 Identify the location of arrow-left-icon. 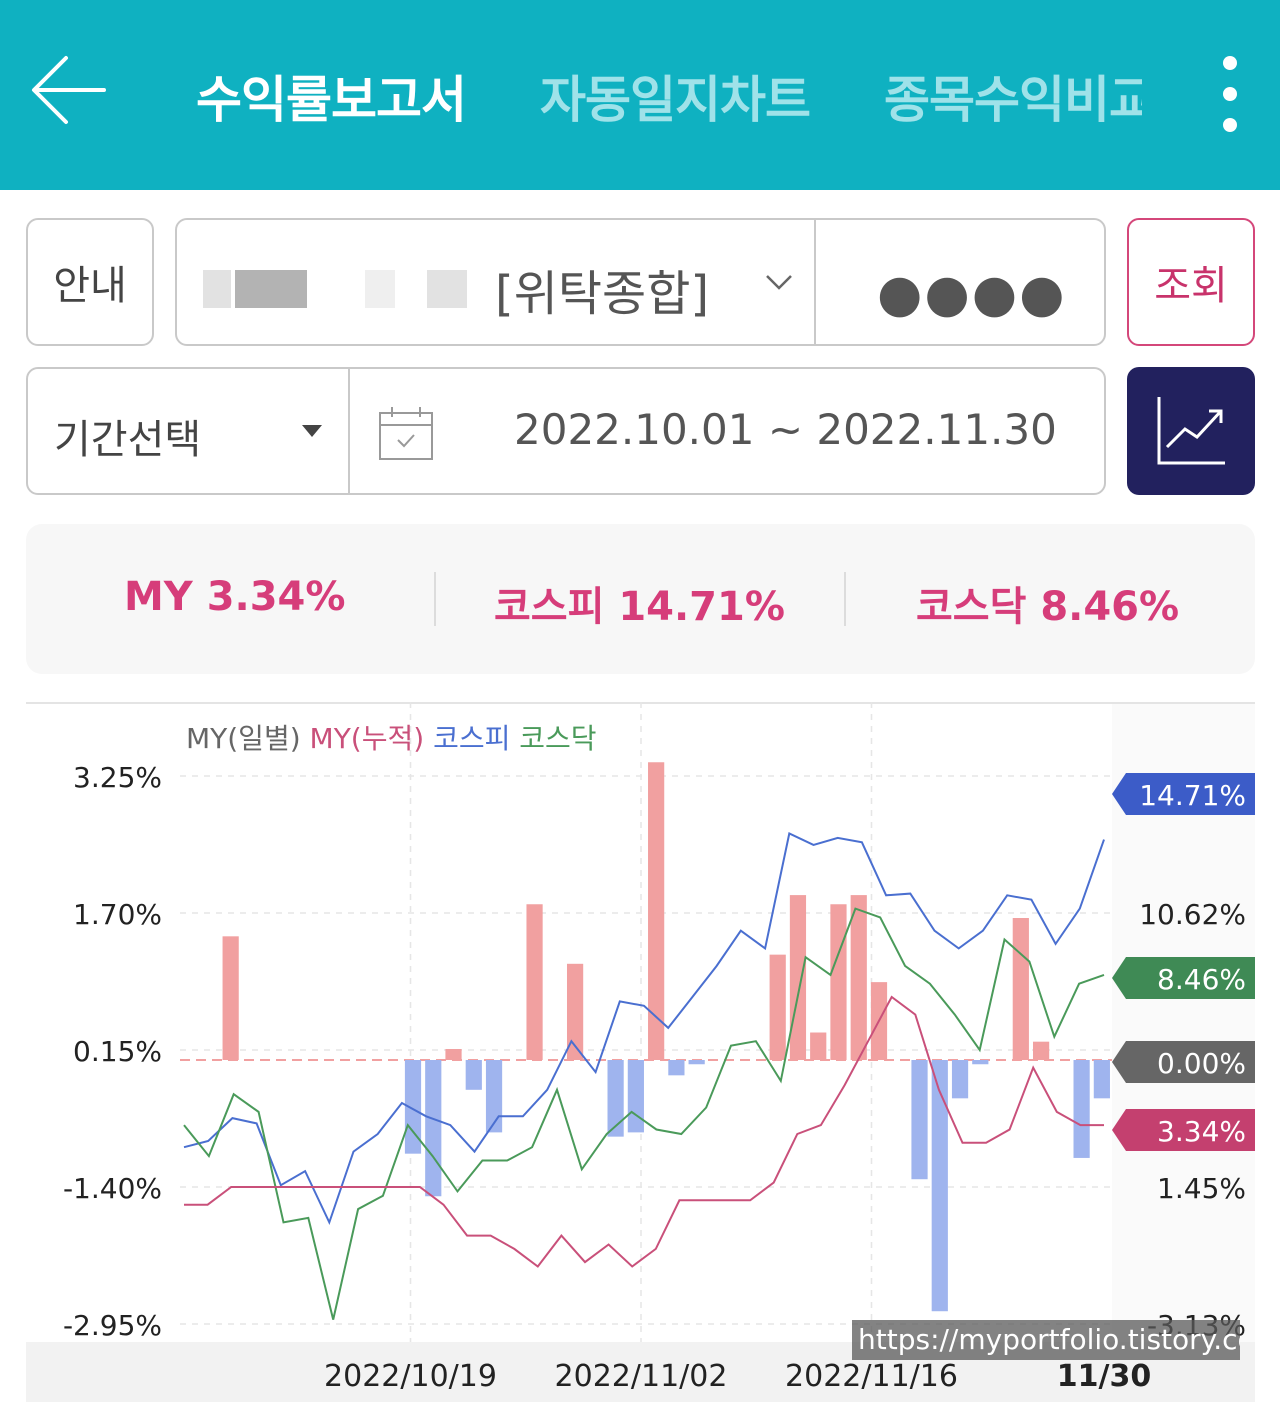
(68, 90).